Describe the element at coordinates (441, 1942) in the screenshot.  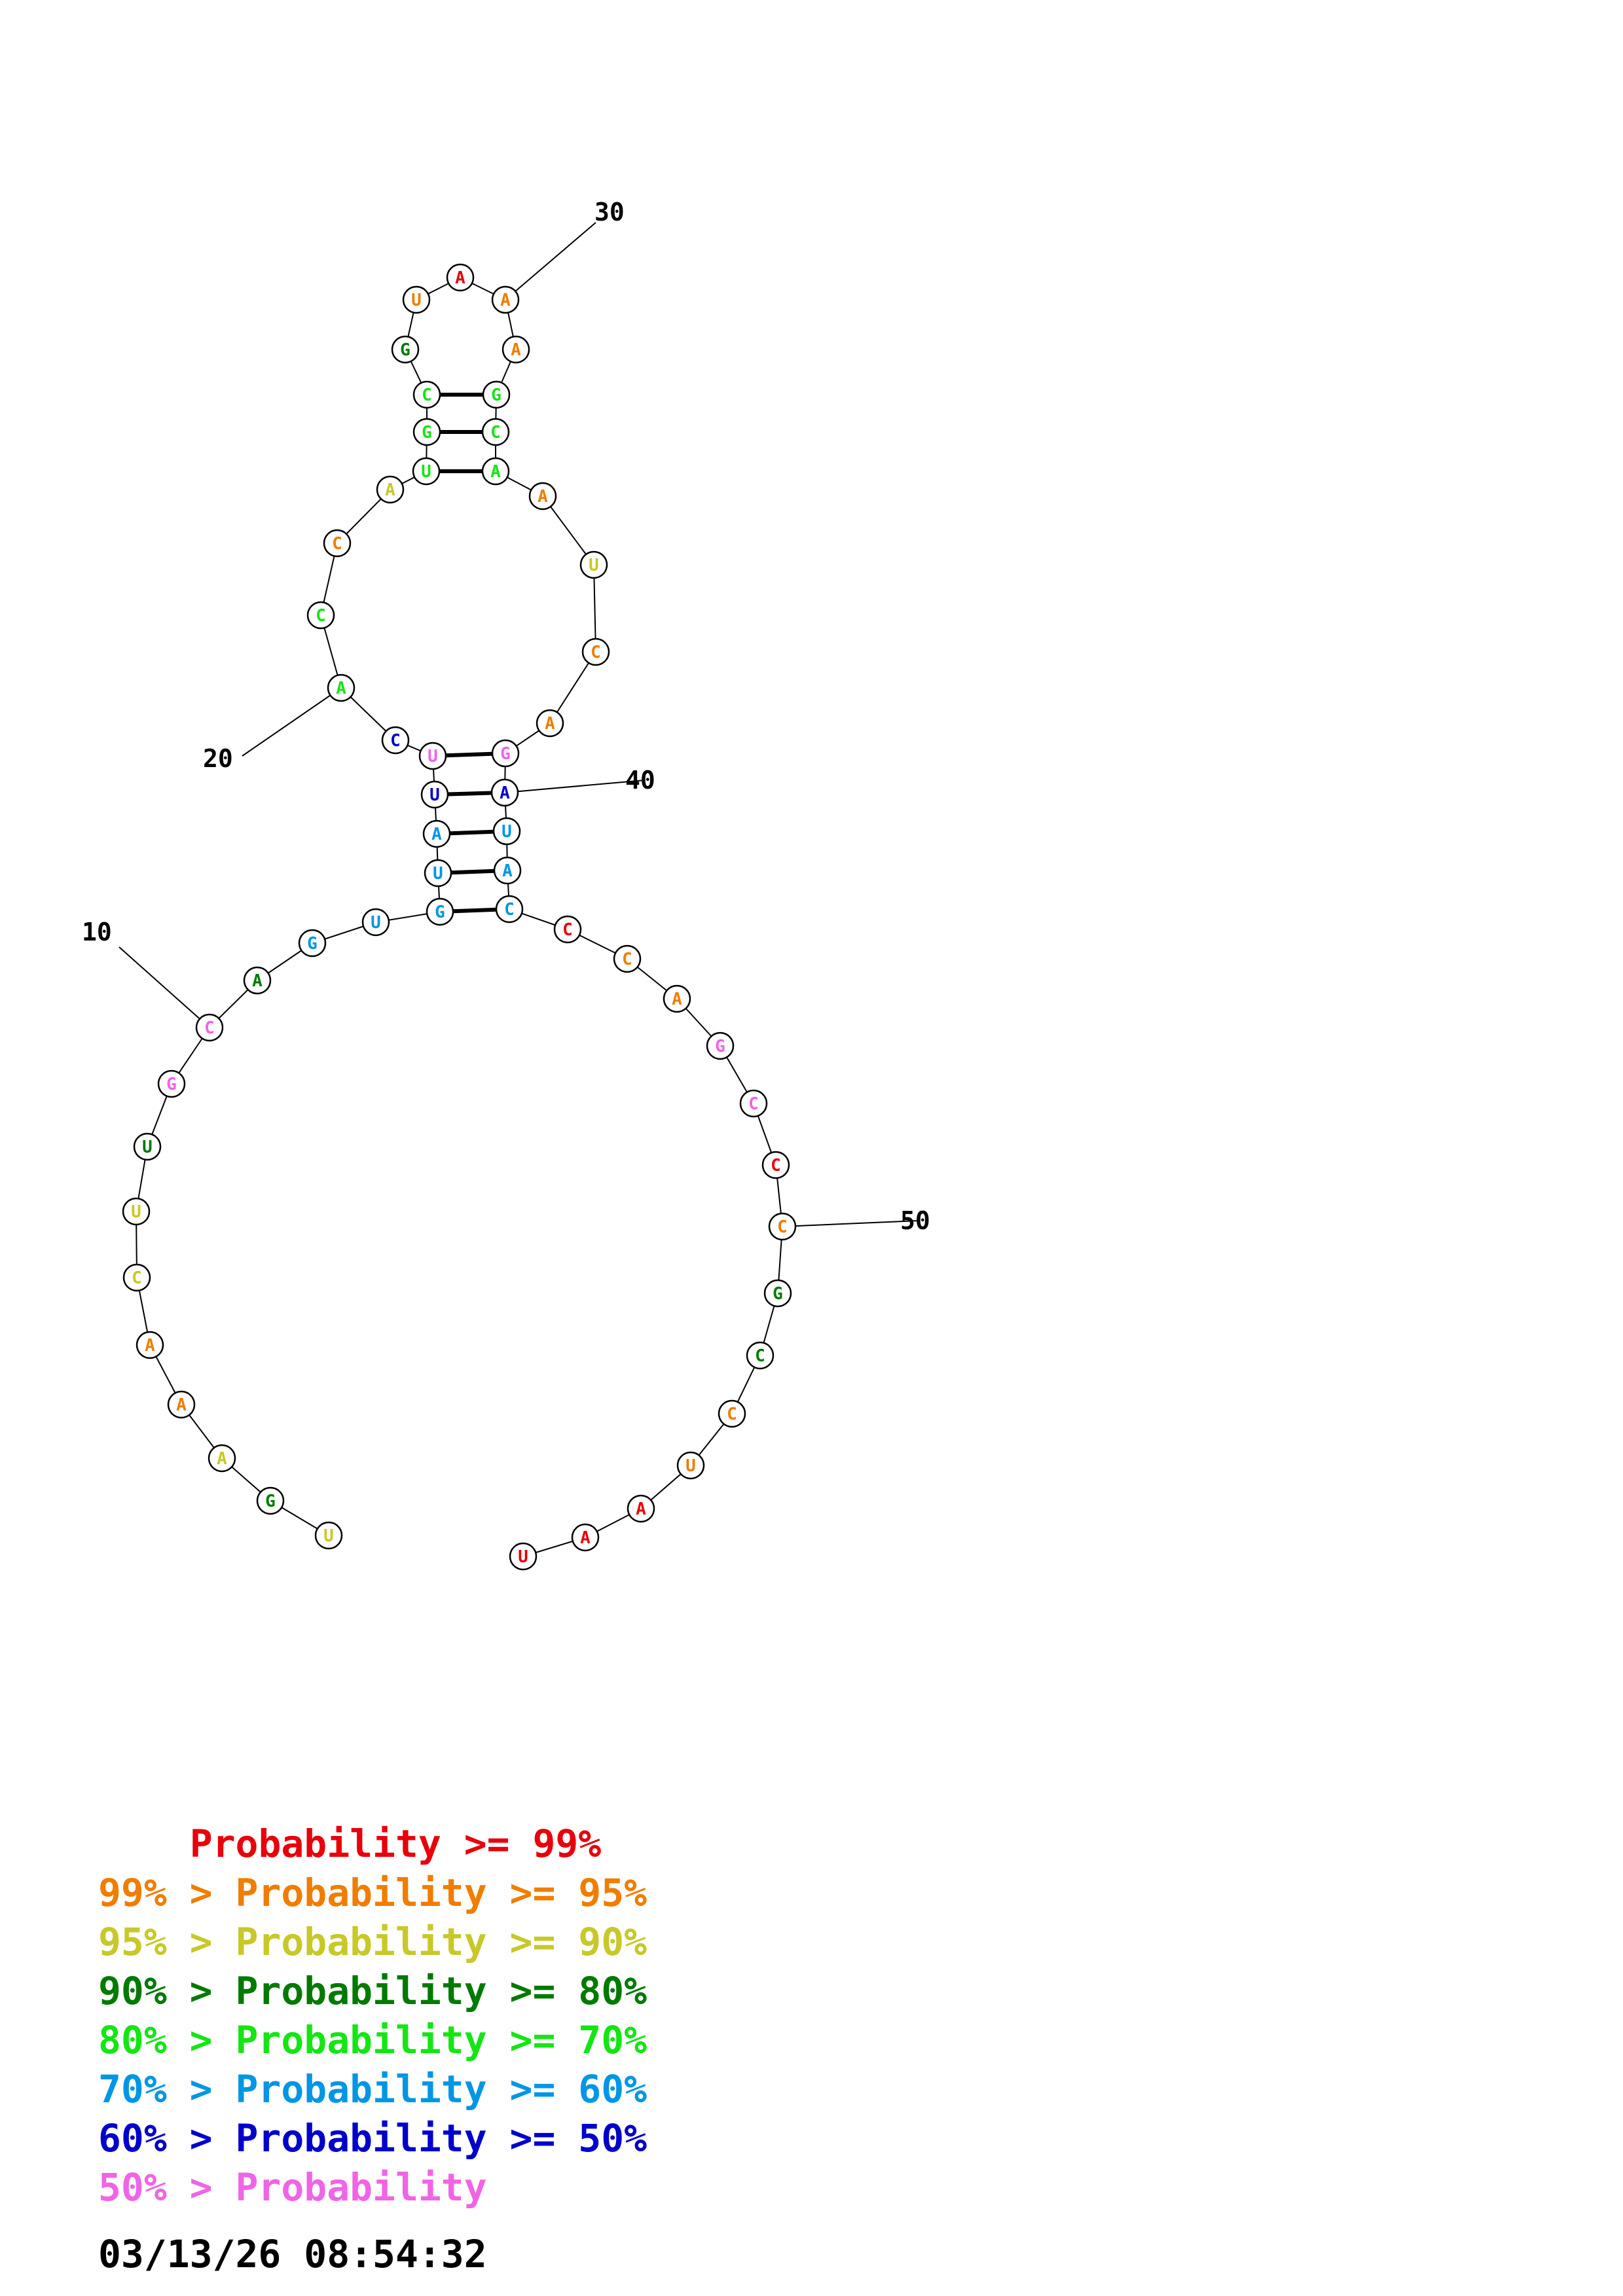
I see `legend-label: Probability >= 90%` at that location.